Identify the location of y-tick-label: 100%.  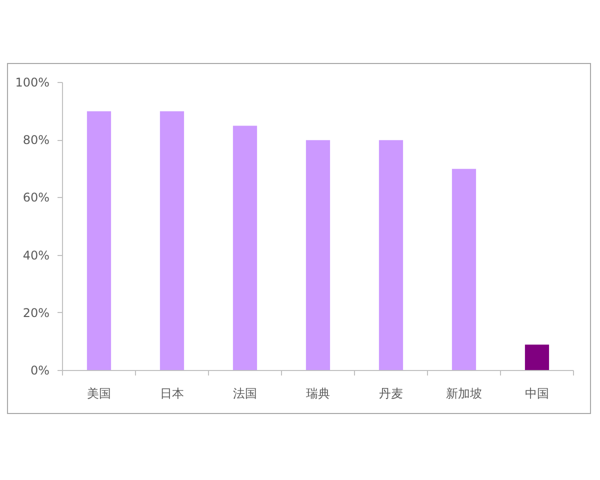
(32, 83).